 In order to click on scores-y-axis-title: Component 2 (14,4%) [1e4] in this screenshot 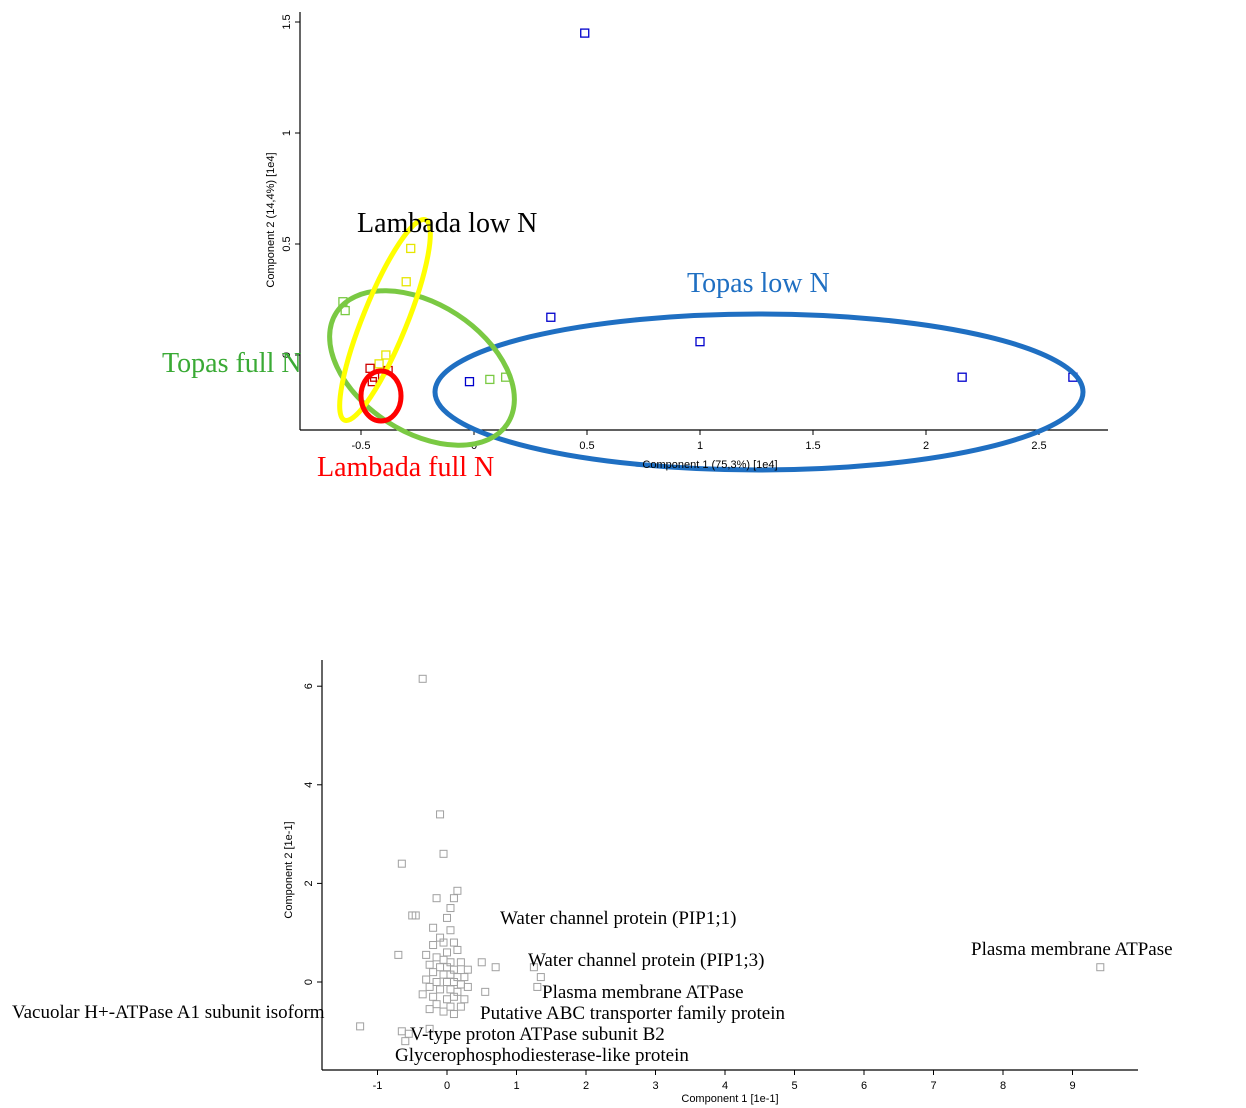, I will do `click(271, 219)`.